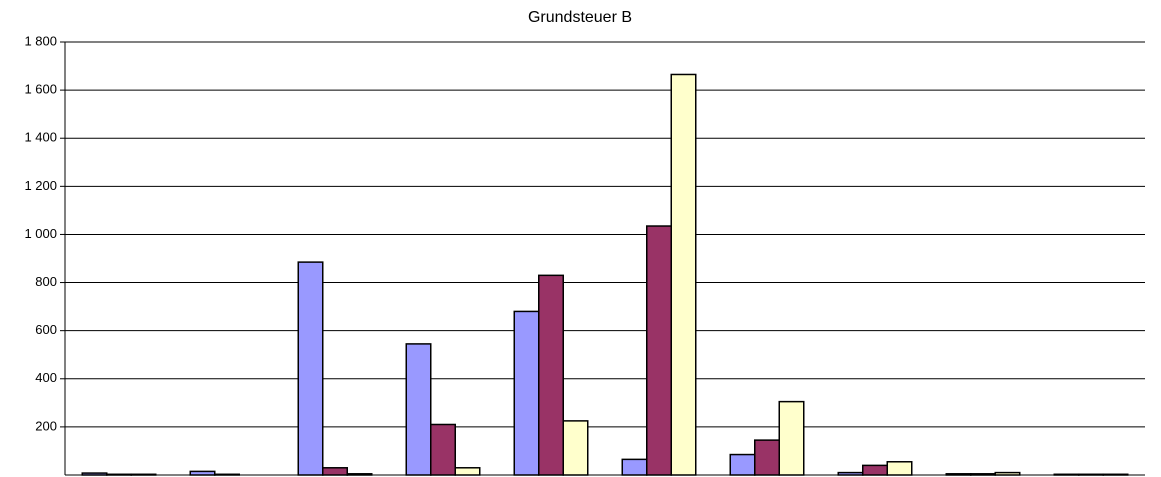 The height and width of the screenshot is (477, 1161). What do you see at coordinates (40, 233) in the screenshot?
I see `y-tick-label: 1 000` at bounding box center [40, 233].